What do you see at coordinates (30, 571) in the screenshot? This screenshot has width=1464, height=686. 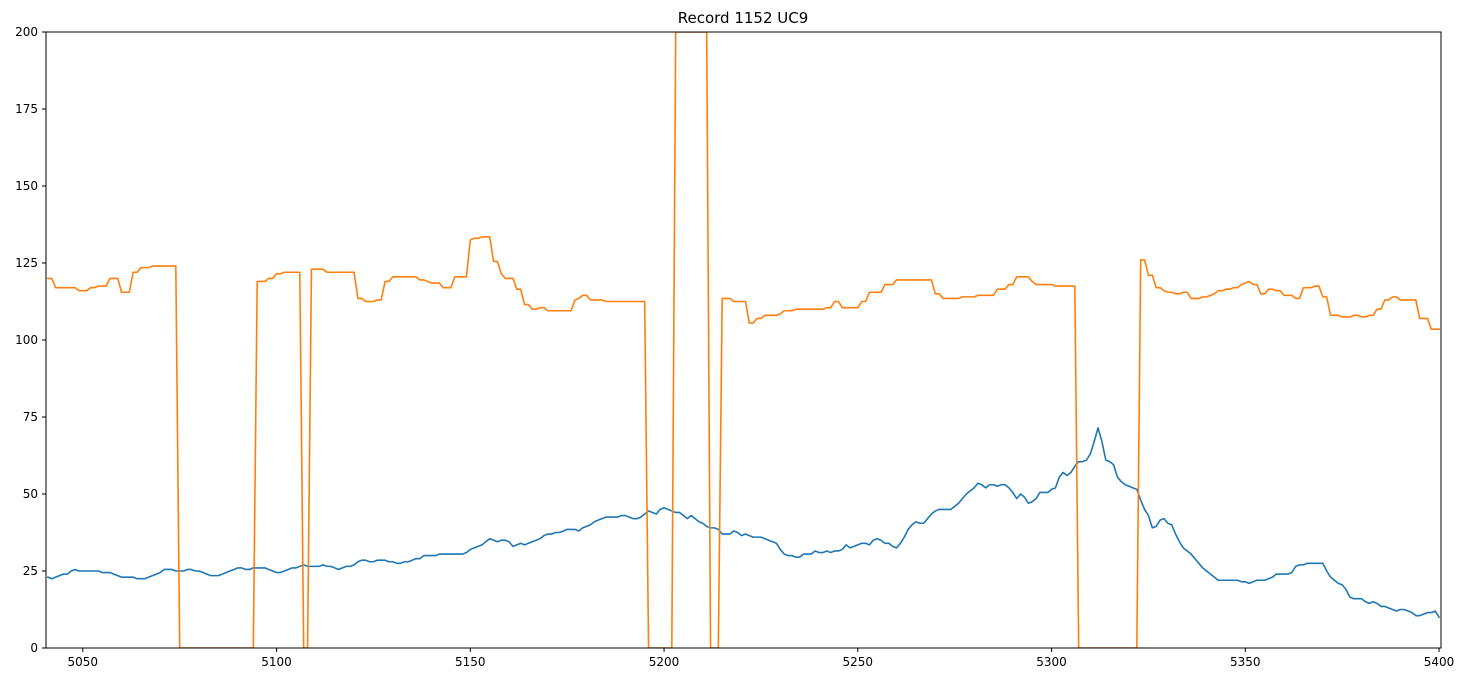 I see `y-tick-label: 25` at bounding box center [30, 571].